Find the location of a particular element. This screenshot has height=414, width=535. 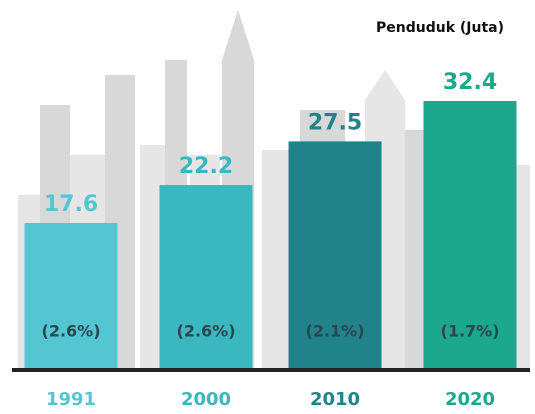

value-label: 22.2 is located at coordinates (206, 166).